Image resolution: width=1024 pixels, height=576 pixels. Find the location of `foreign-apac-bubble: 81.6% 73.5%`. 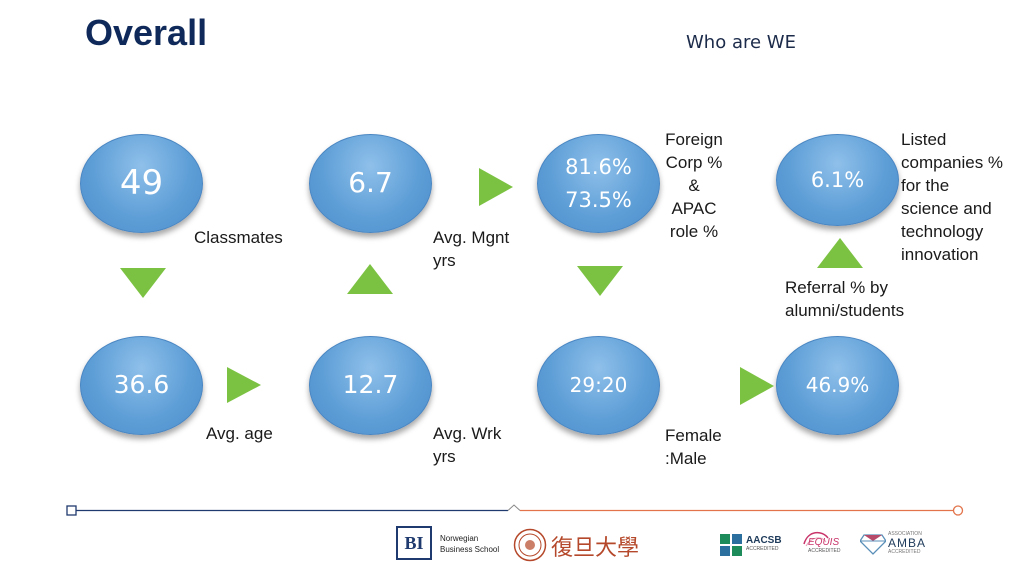

foreign-apac-bubble: 81.6% 73.5% is located at coordinates (598, 183).